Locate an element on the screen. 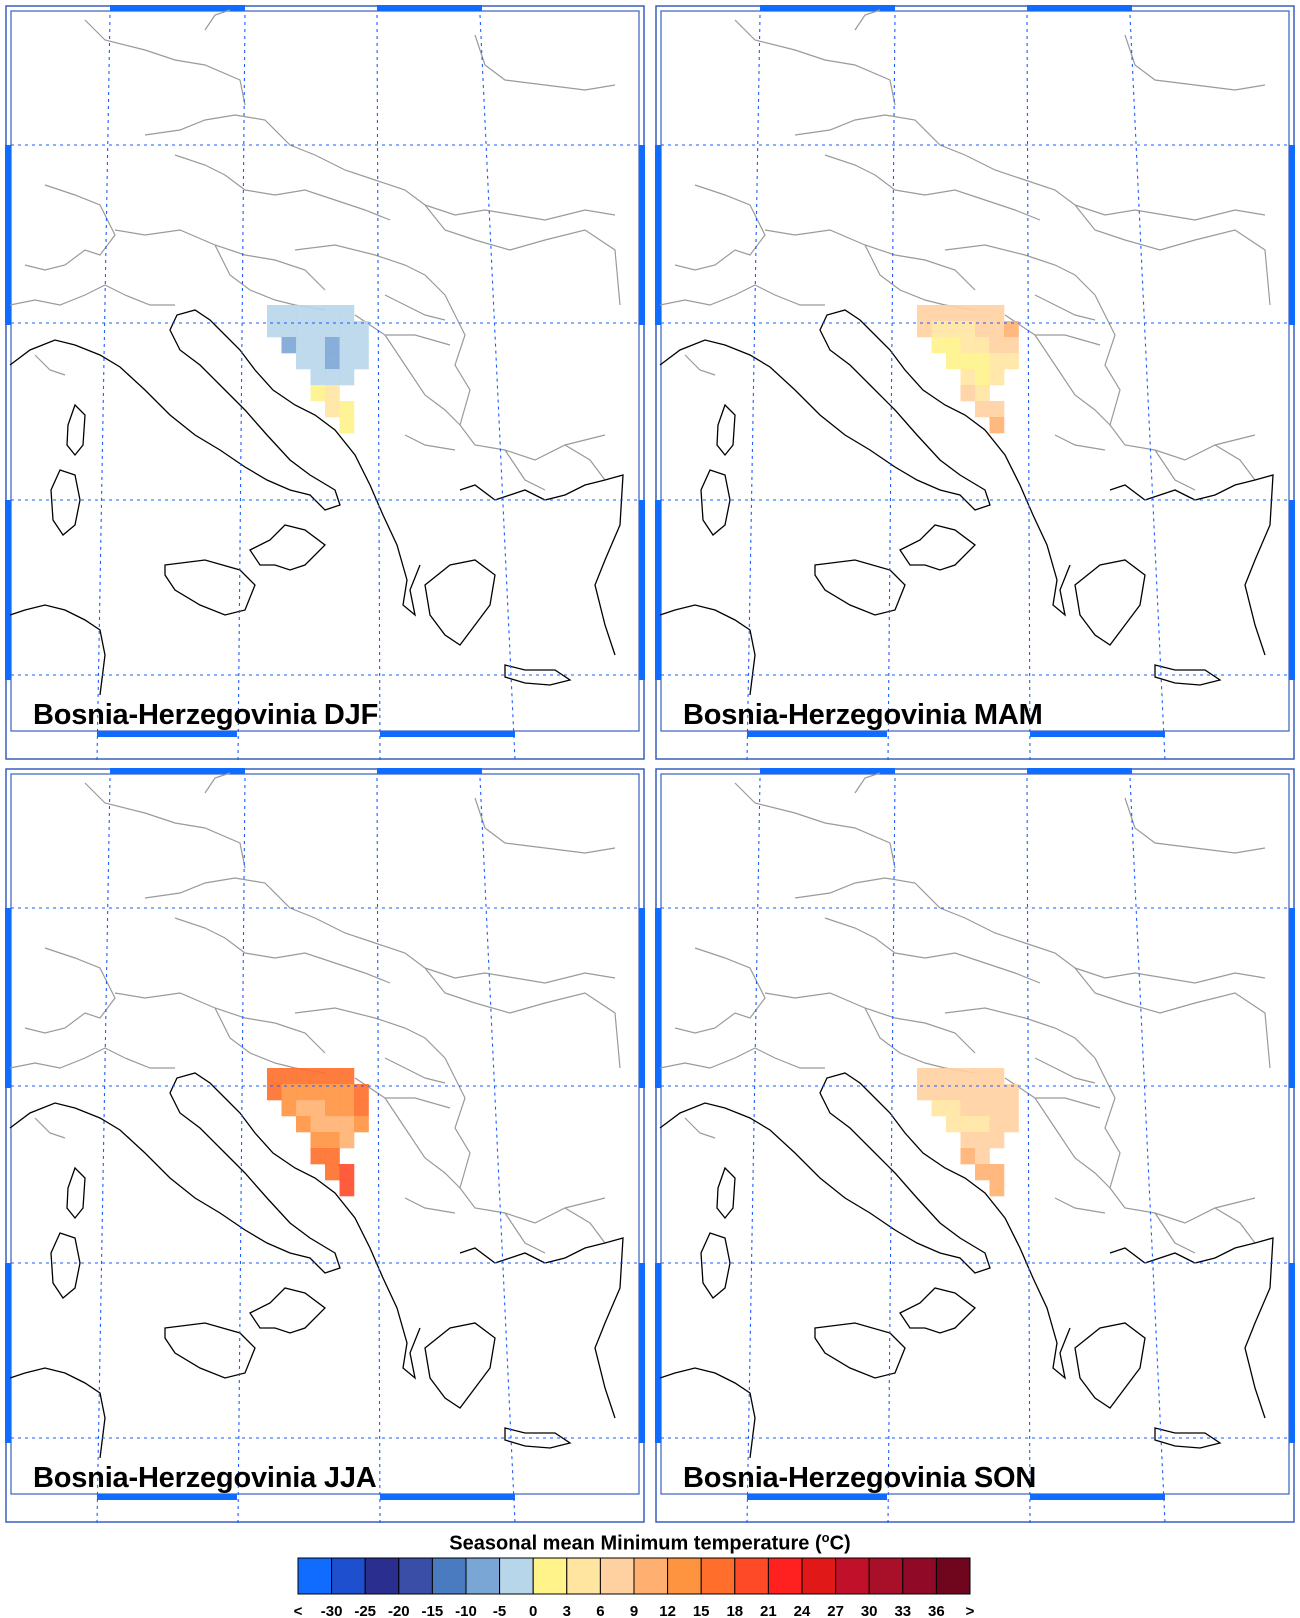 The height and width of the screenshot is (1618, 1300). colorbar-tick-label: 21 is located at coordinates (768, 1610).